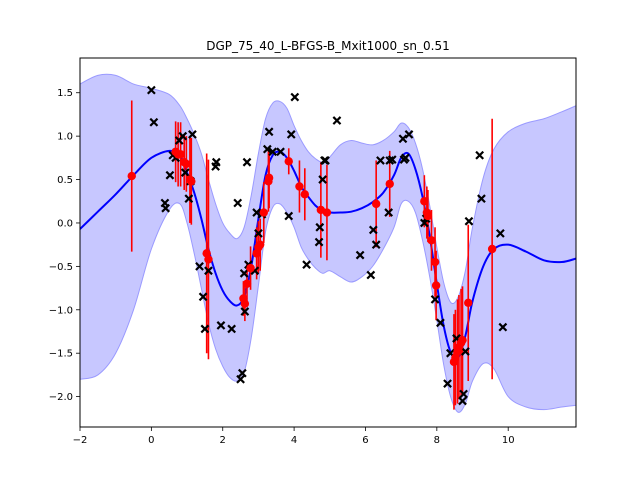 This screenshot has height=480, width=640. I want to click on y-tick-label: −0.5, so click(61, 267).